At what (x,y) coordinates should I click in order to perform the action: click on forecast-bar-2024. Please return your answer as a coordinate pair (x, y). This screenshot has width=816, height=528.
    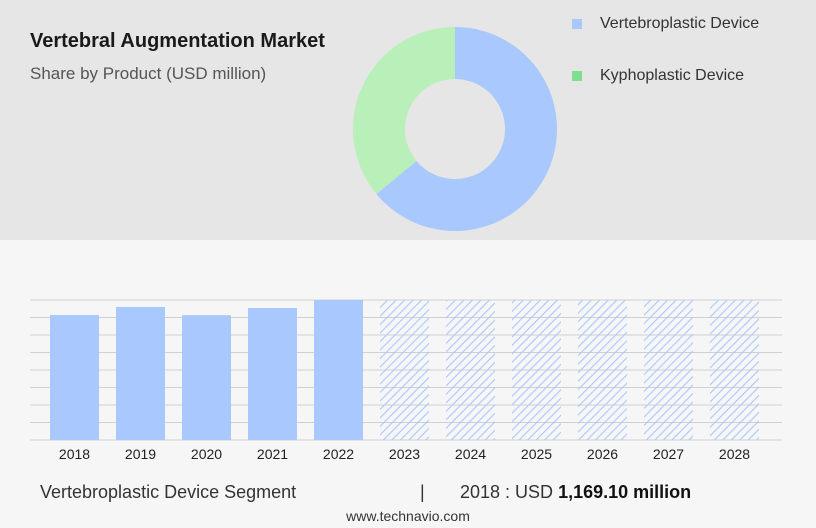
    Looking at the image, I should click on (470, 370).